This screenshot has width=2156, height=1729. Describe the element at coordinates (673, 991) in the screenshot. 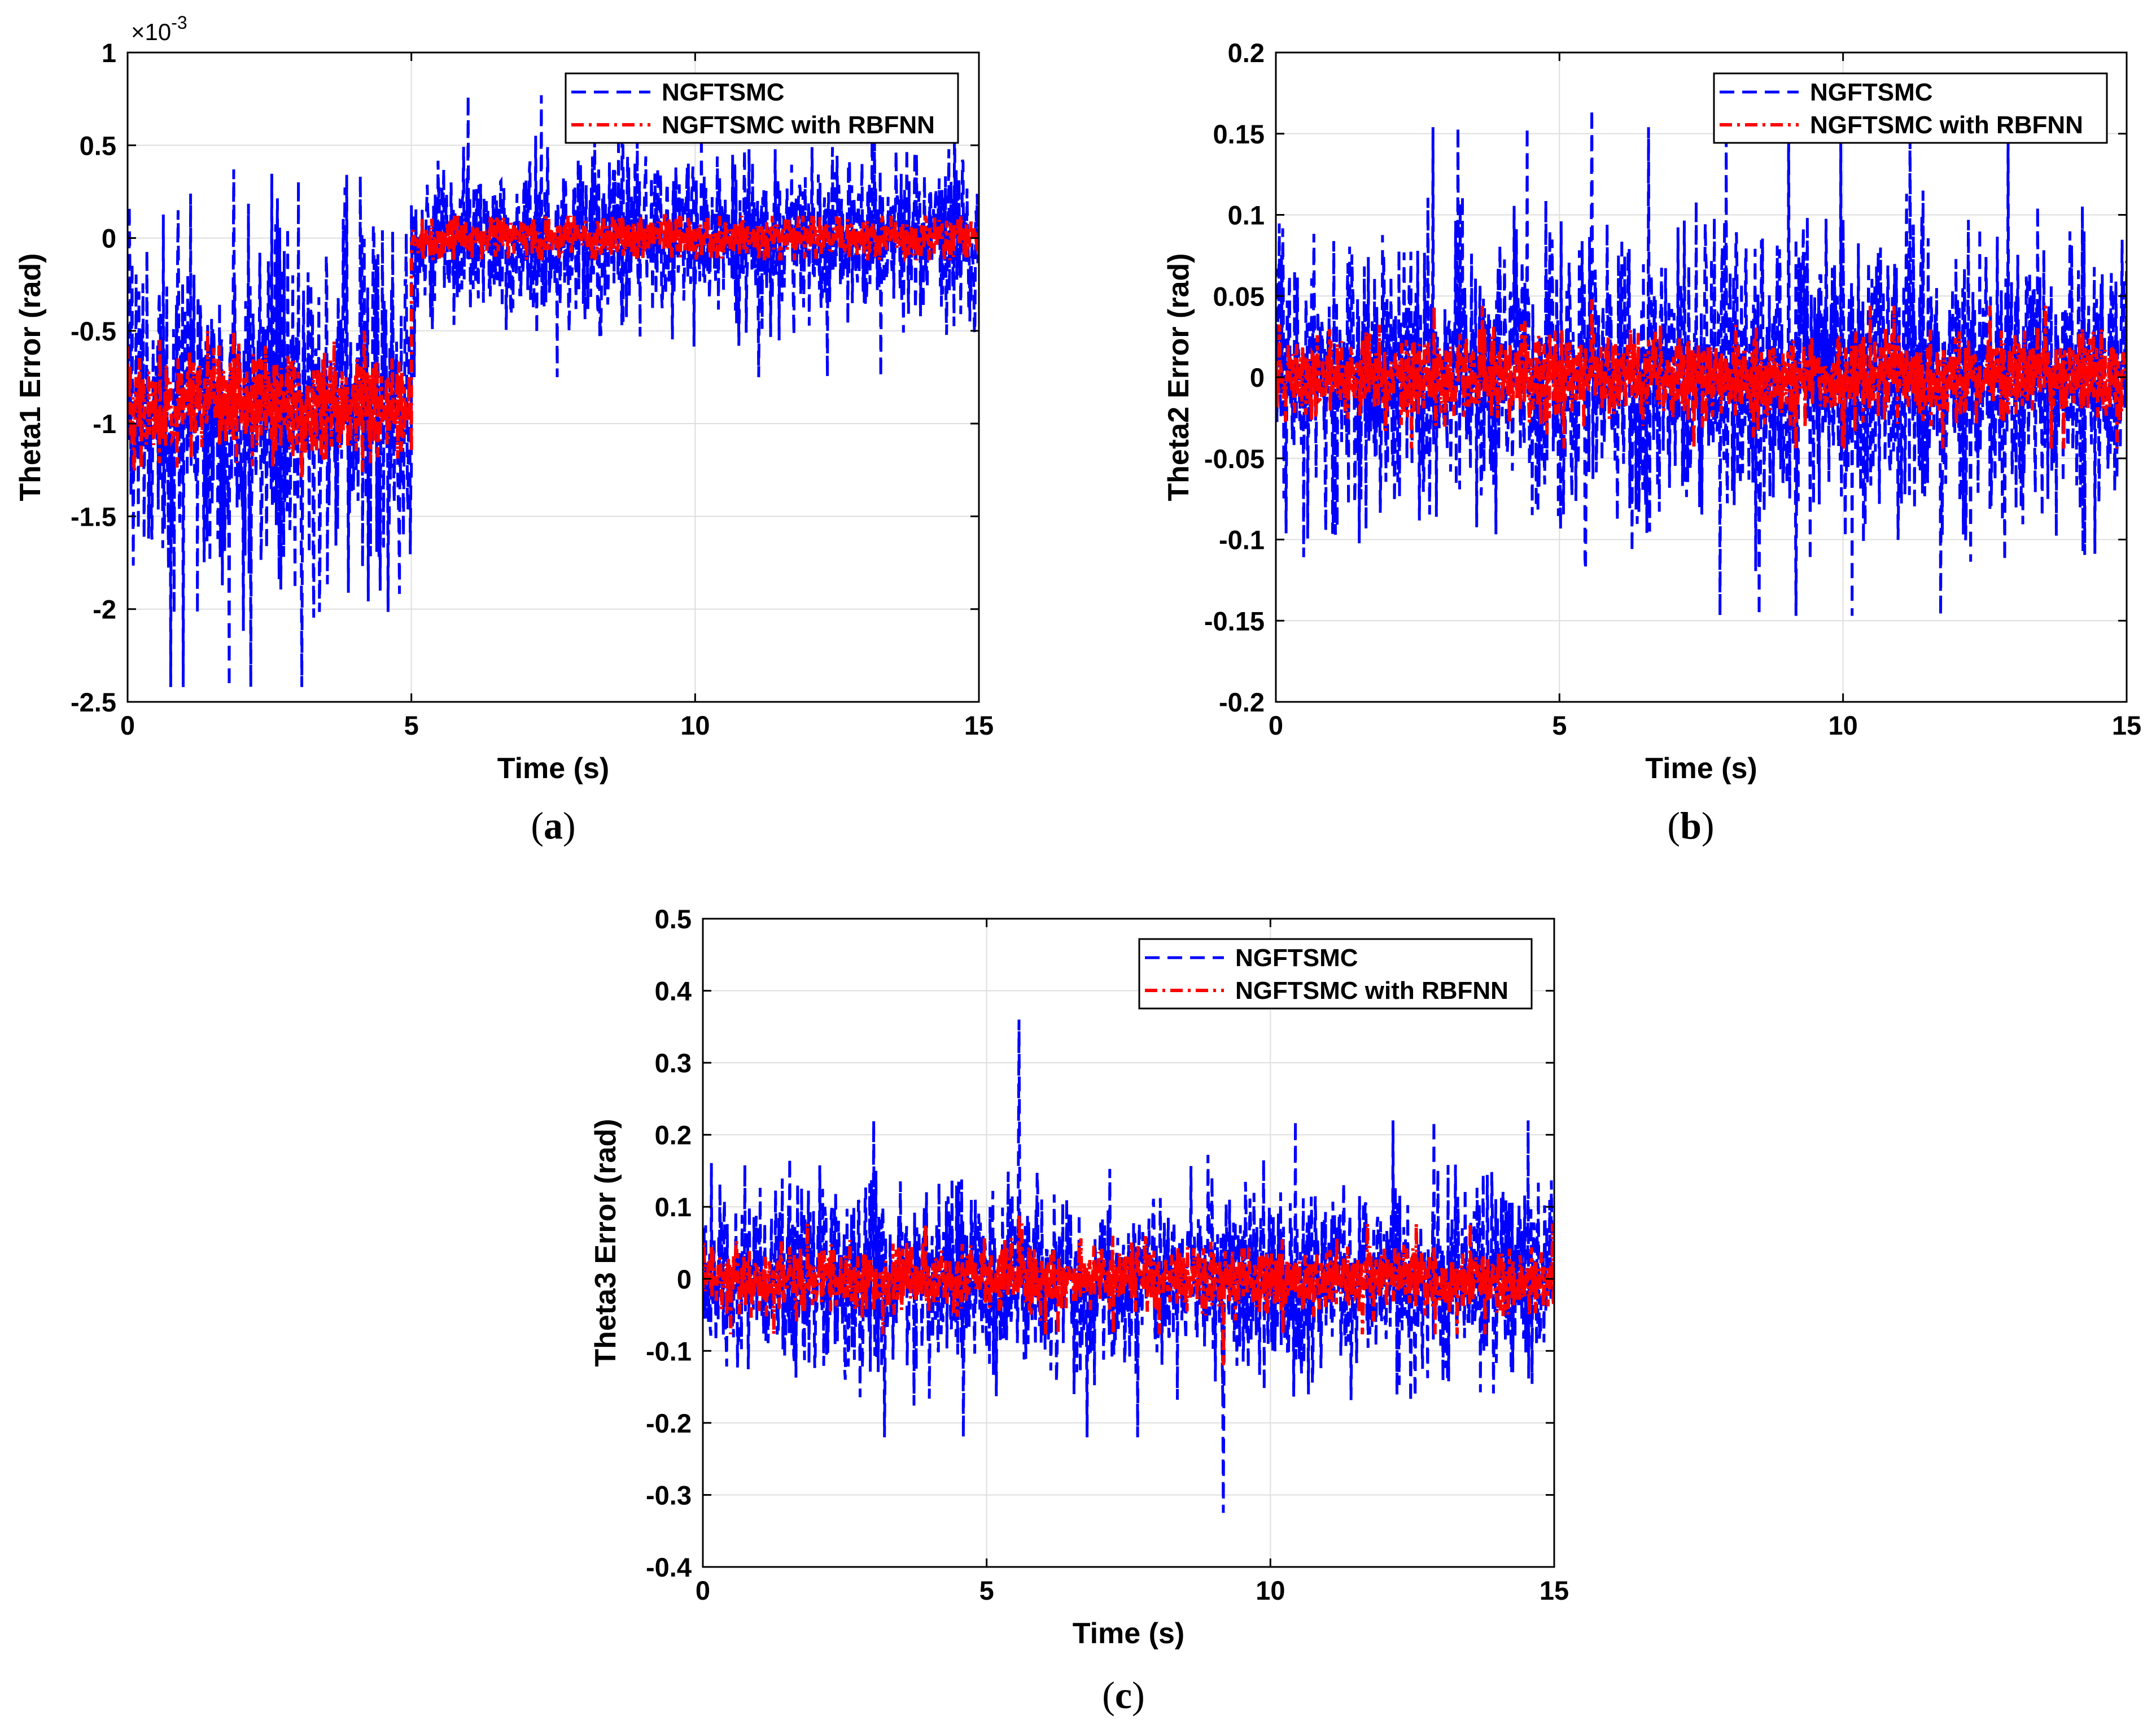

I see `y-tick-label: 0.4` at that location.